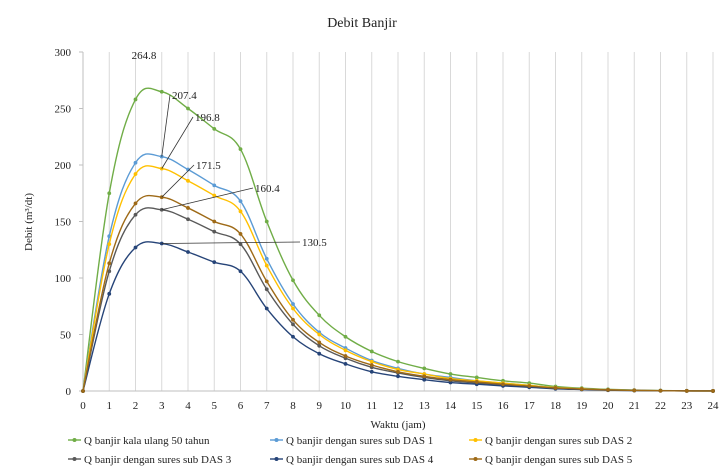  I want to click on x-tick-label: 16, so click(504, 406).